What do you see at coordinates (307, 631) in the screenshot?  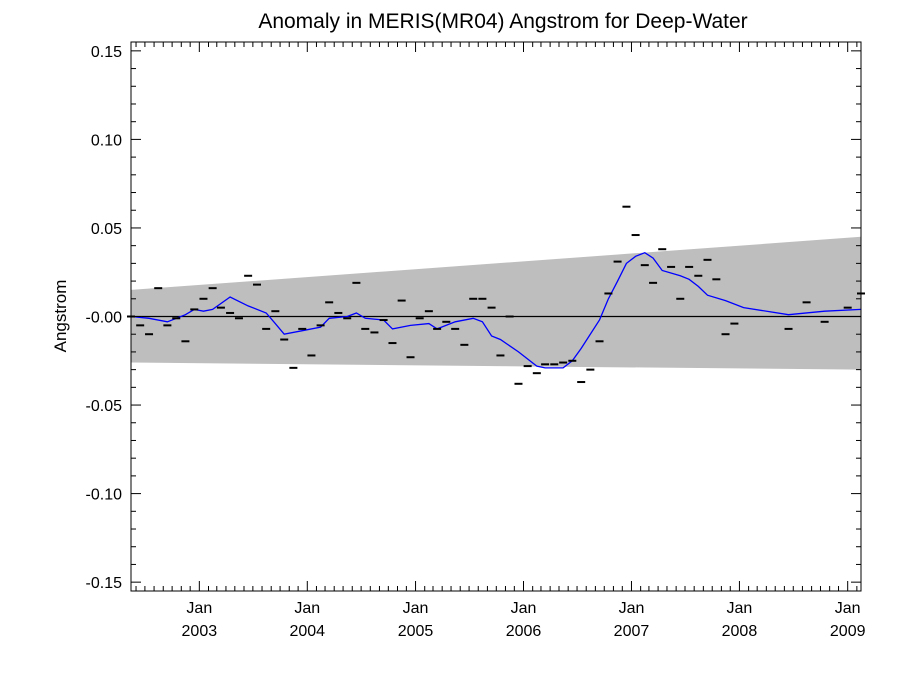 I see `x-tick-year-label: 2004` at bounding box center [307, 631].